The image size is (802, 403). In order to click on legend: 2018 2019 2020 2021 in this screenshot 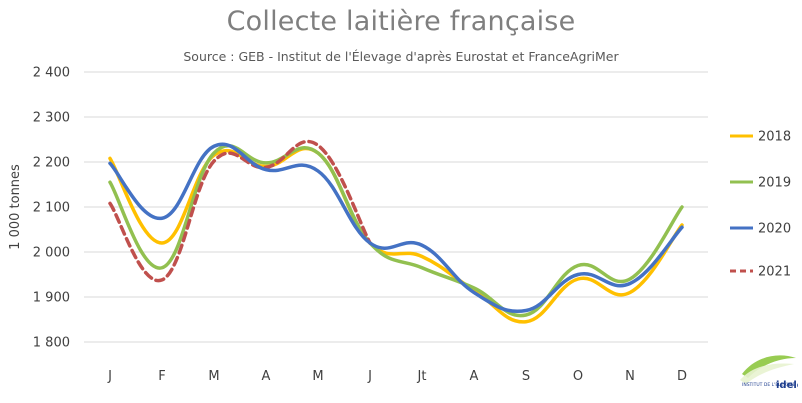, I will do `click(760, 205)`.